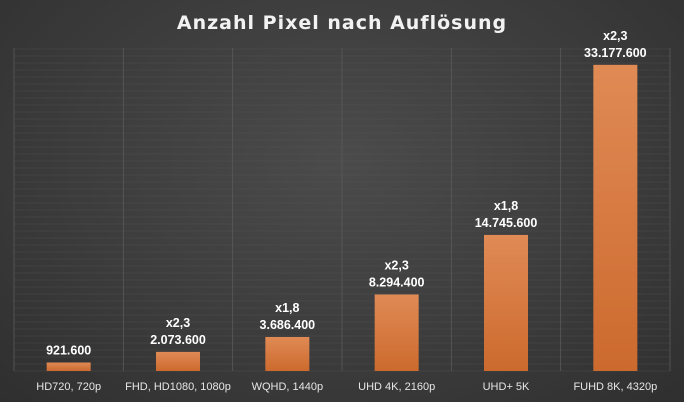 The width and height of the screenshot is (684, 402). What do you see at coordinates (397, 282) in the screenshot?
I see `value-label-4: 8.294.400` at bounding box center [397, 282].